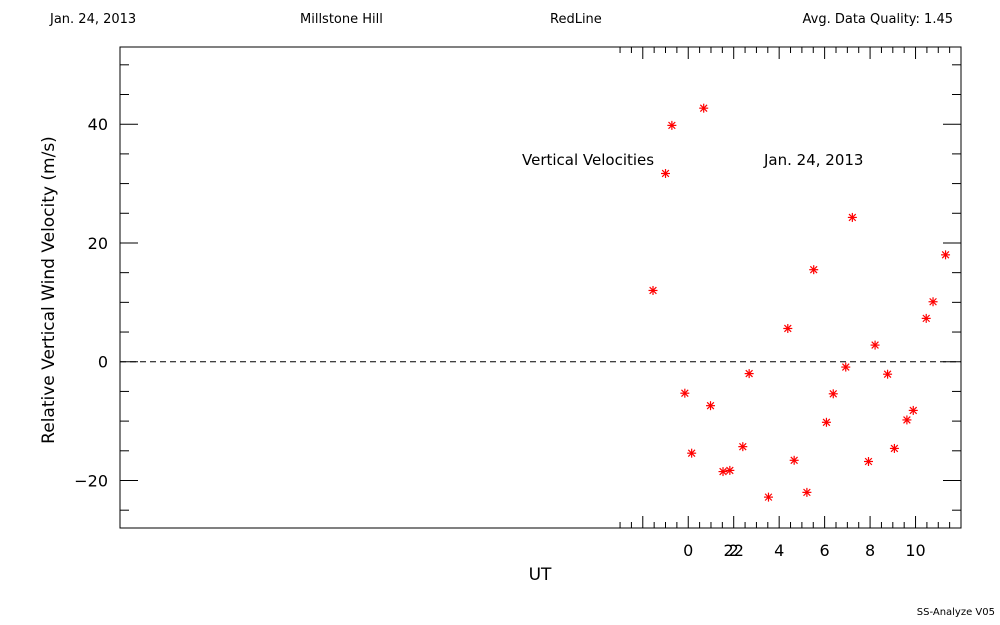  What do you see at coordinates (825, 550) in the screenshot?
I see `x-tick-label: 6` at bounding box center [825, 550].